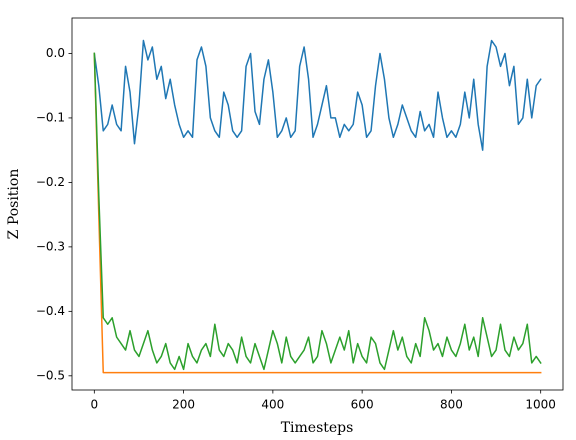  I want to click on x-tick-label: 0, so click(94, 405).